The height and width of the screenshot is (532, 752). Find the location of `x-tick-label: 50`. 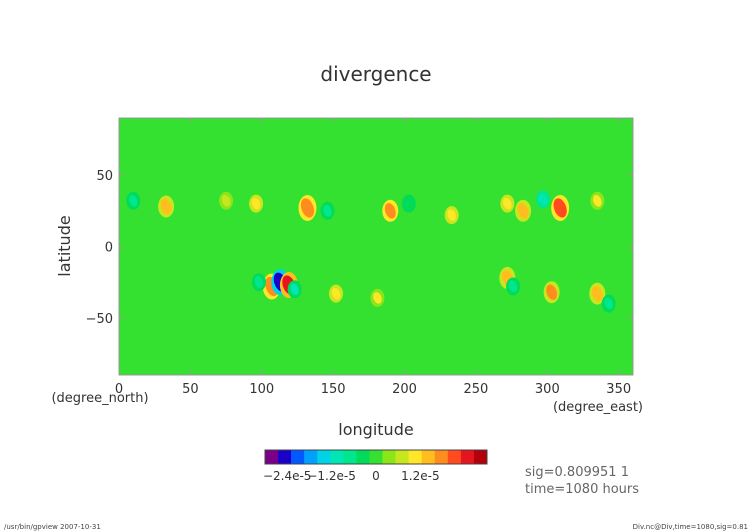

x-tick-label: 50 is located at coordinates (190, 389).